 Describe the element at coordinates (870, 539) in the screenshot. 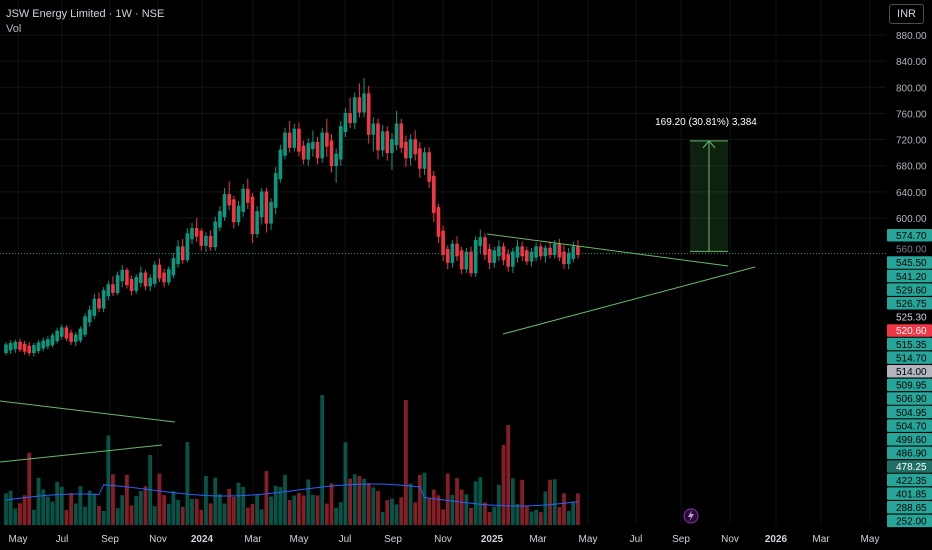

I see `x-tick-label: May` at that location.